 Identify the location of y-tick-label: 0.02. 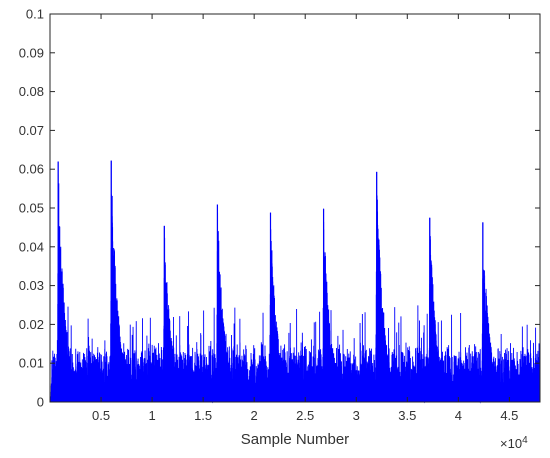
(31, 324).